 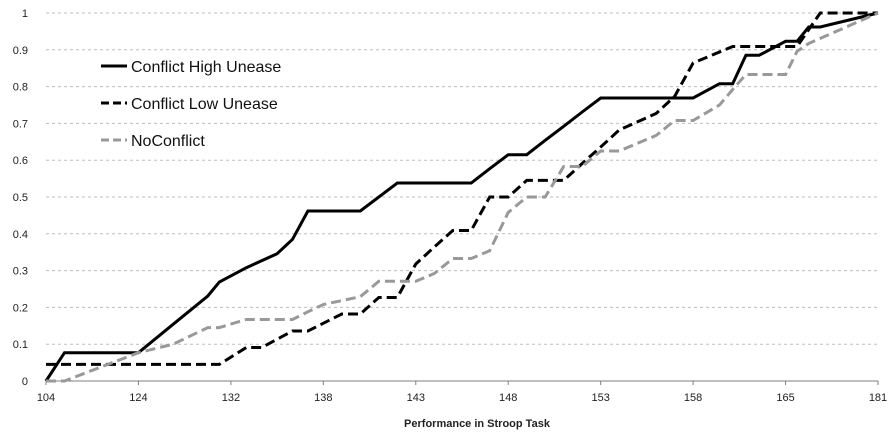 I want to click on x-tick-label: 148, so click(x=508, y=398).